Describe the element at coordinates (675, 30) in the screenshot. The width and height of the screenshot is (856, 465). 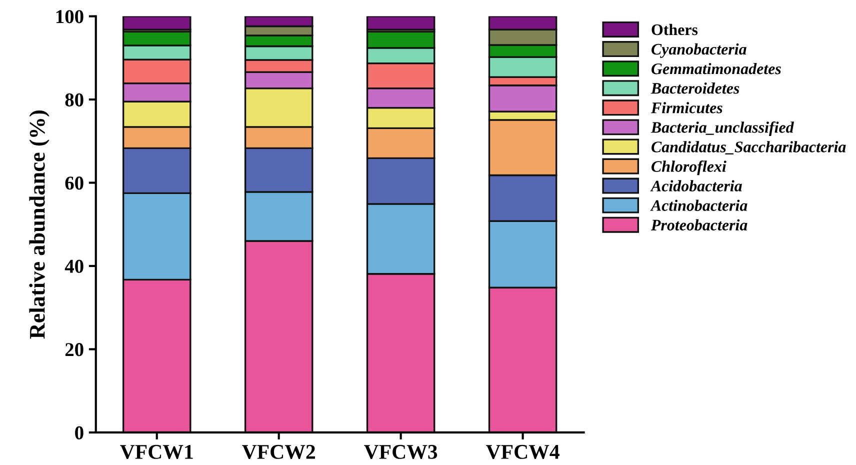
I see `legend-label: Others` at that location.